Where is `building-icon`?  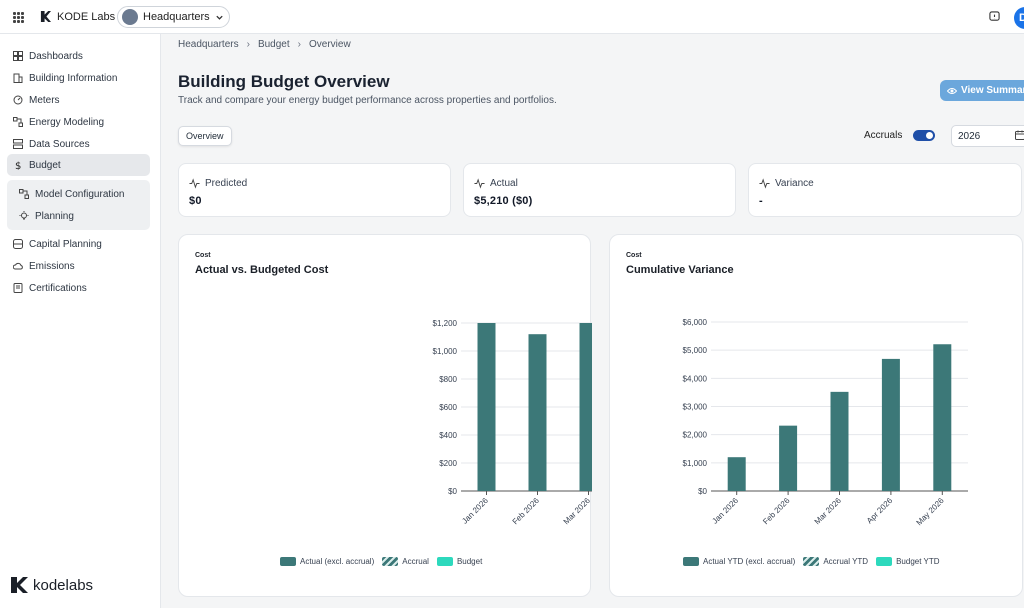
building-icon is located at coordinates (18, 78).